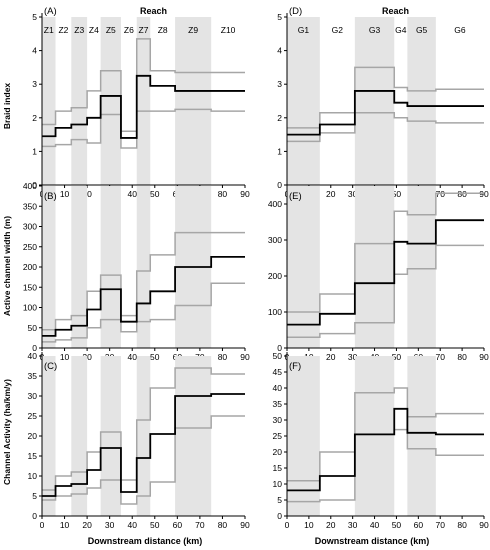 This screenshot has height=550, width=490. What do you see at coordinates (275, 276) in the screenshot?
I see `y-tick-label: 200` at bounding box center [275, 276].